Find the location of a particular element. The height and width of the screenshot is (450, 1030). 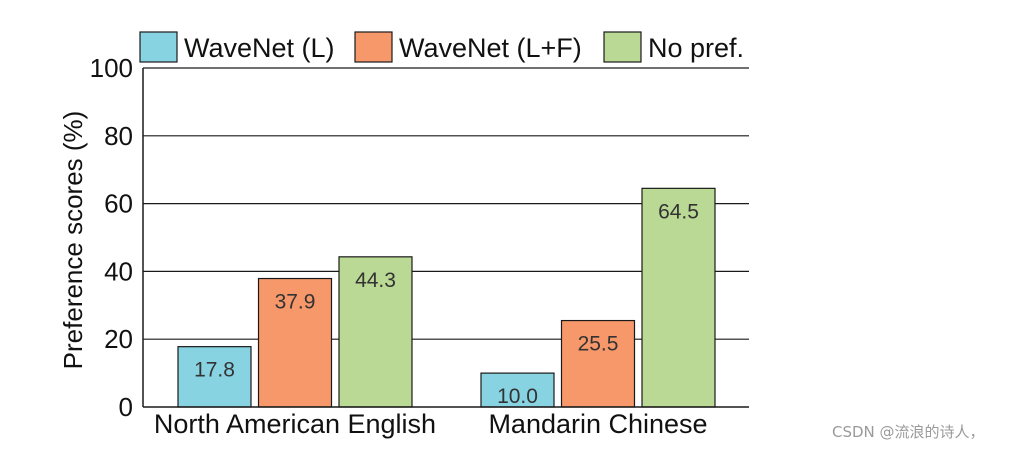

y-tick-label-0: 0 is located at coordinates (126, 407).